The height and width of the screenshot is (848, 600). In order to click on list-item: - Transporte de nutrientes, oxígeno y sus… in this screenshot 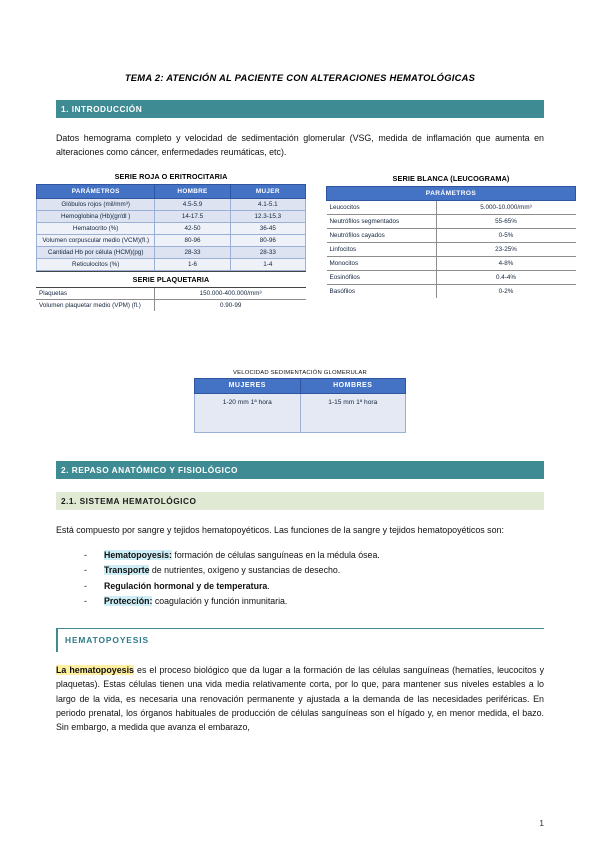, I will do `click(300, 570)`.